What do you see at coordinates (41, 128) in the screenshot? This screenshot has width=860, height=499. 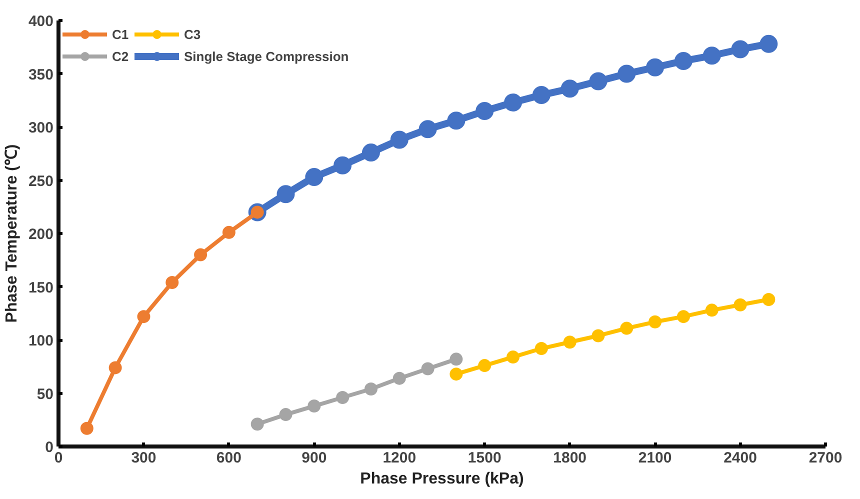 I see `y-tick-label: 300` at bounding box center [41, 128].